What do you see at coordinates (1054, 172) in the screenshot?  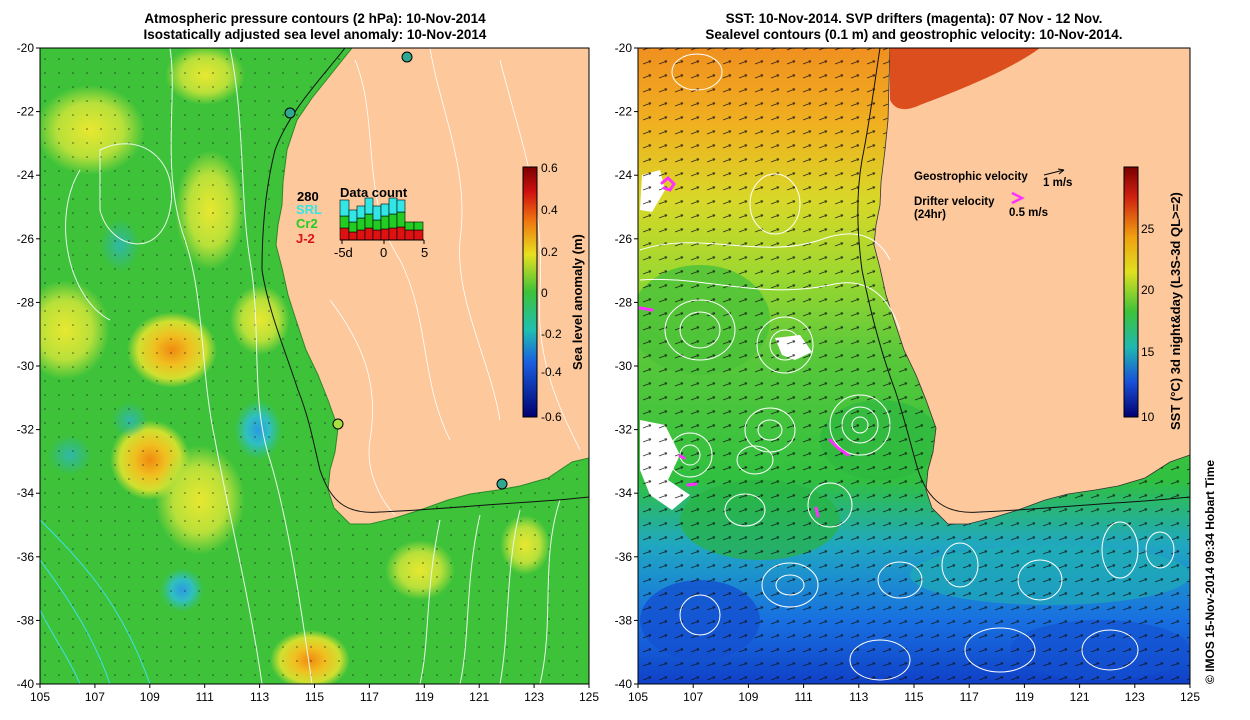 I see `geo-velocity-arrow` at bounding box center [1054, 172].